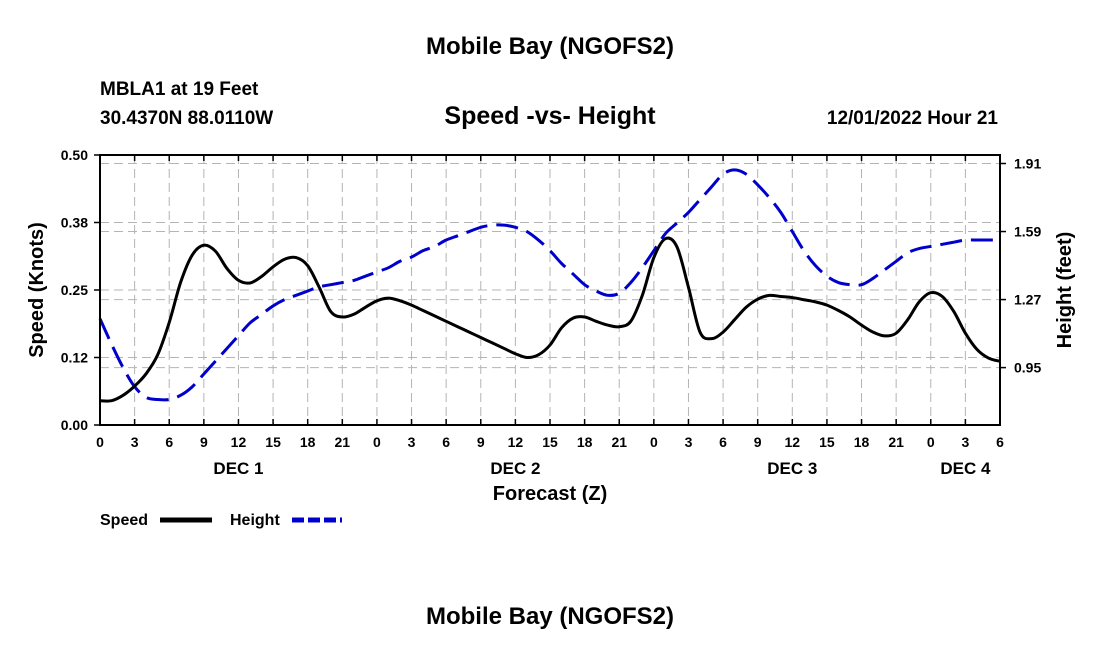  What do you see at coordinates (965, 468) in the screenshot?
I see `day-label: DEC 4` at bounding box center [965, 468].